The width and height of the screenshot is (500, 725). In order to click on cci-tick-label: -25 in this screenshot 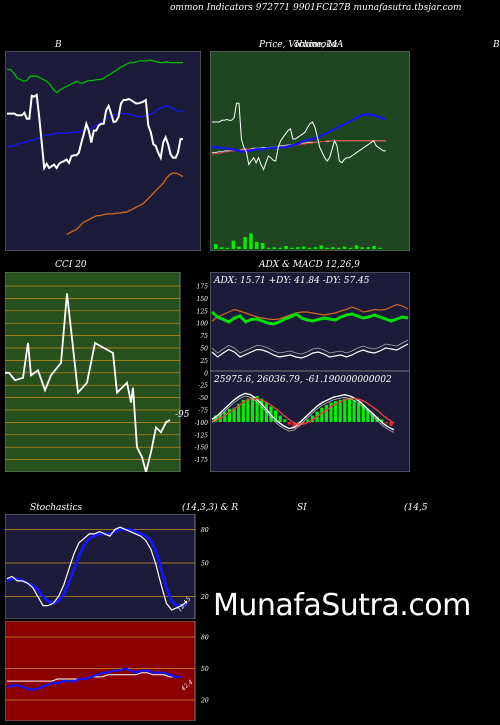, I will do `click(203, 386)`.